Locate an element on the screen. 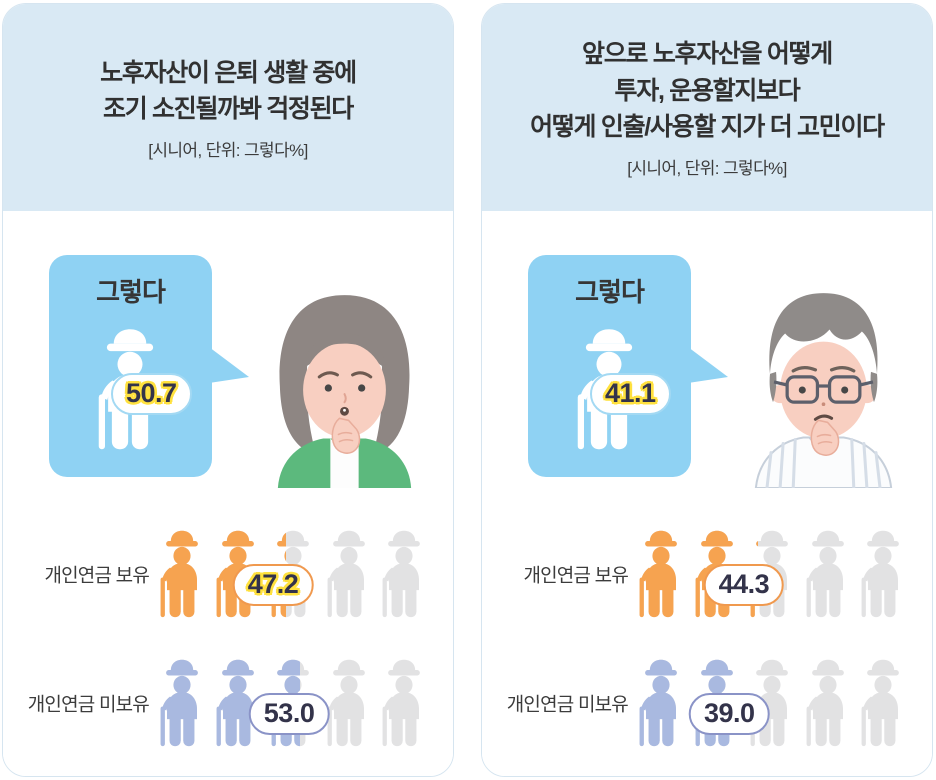 This screenshot has height=780, width=936. value-badge: 50.7 is located at coordinates (151, 394).